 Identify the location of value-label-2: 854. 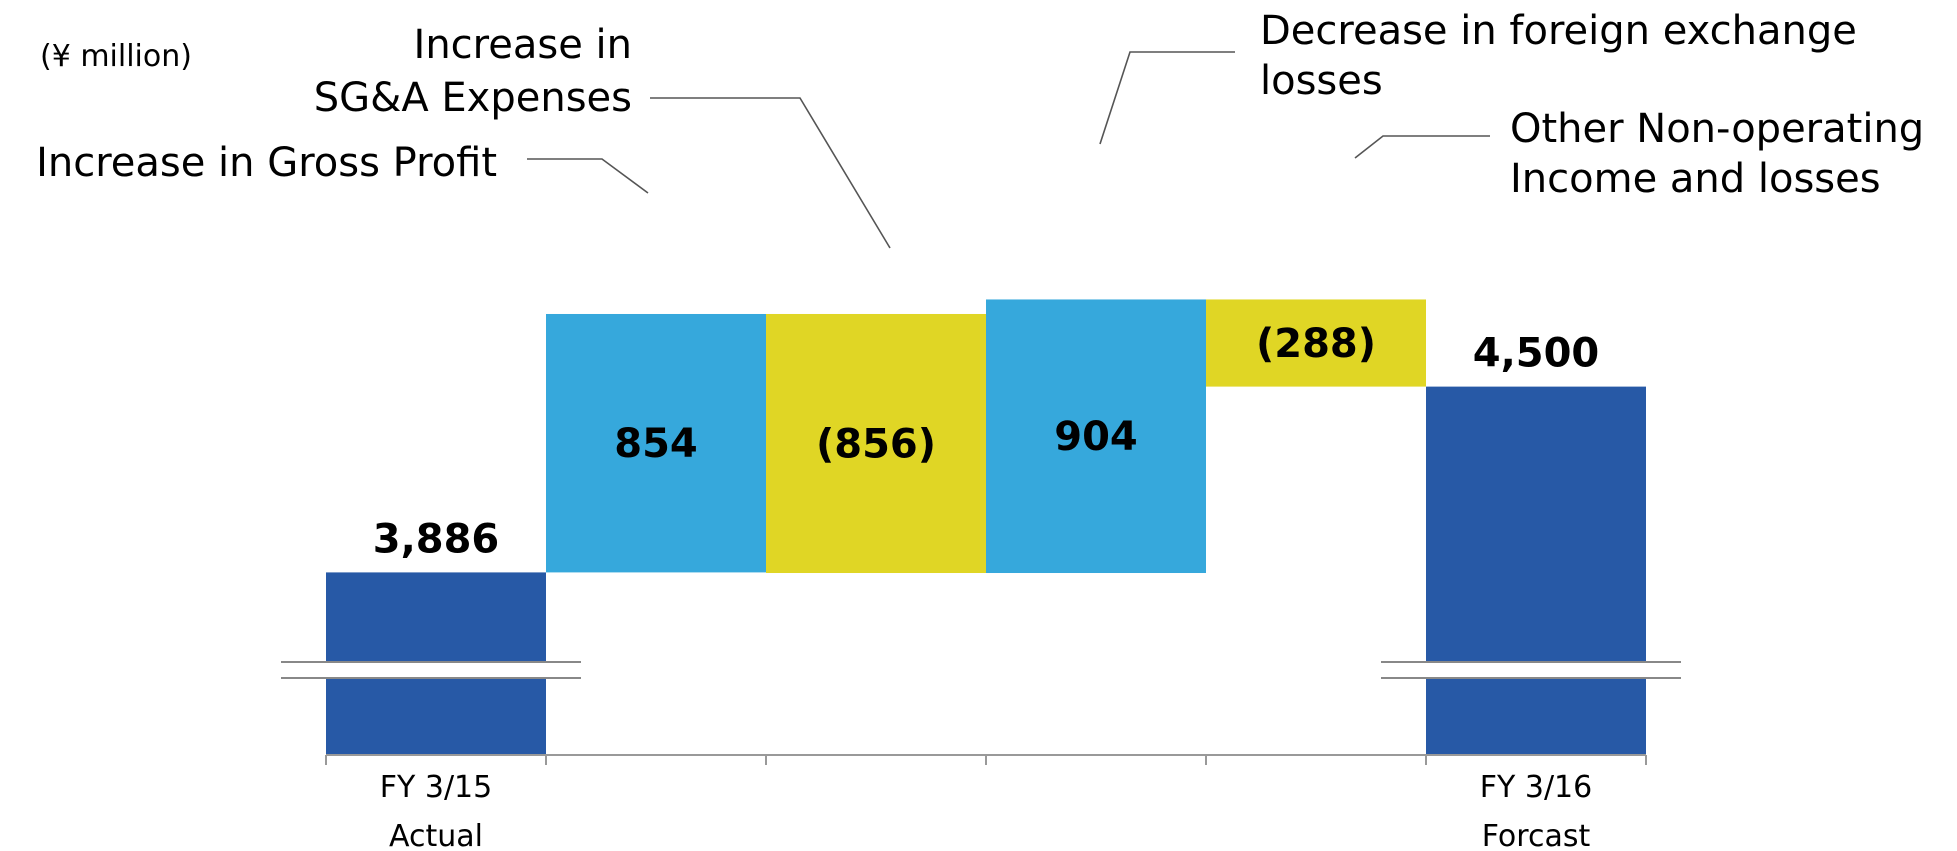
(656, 444).